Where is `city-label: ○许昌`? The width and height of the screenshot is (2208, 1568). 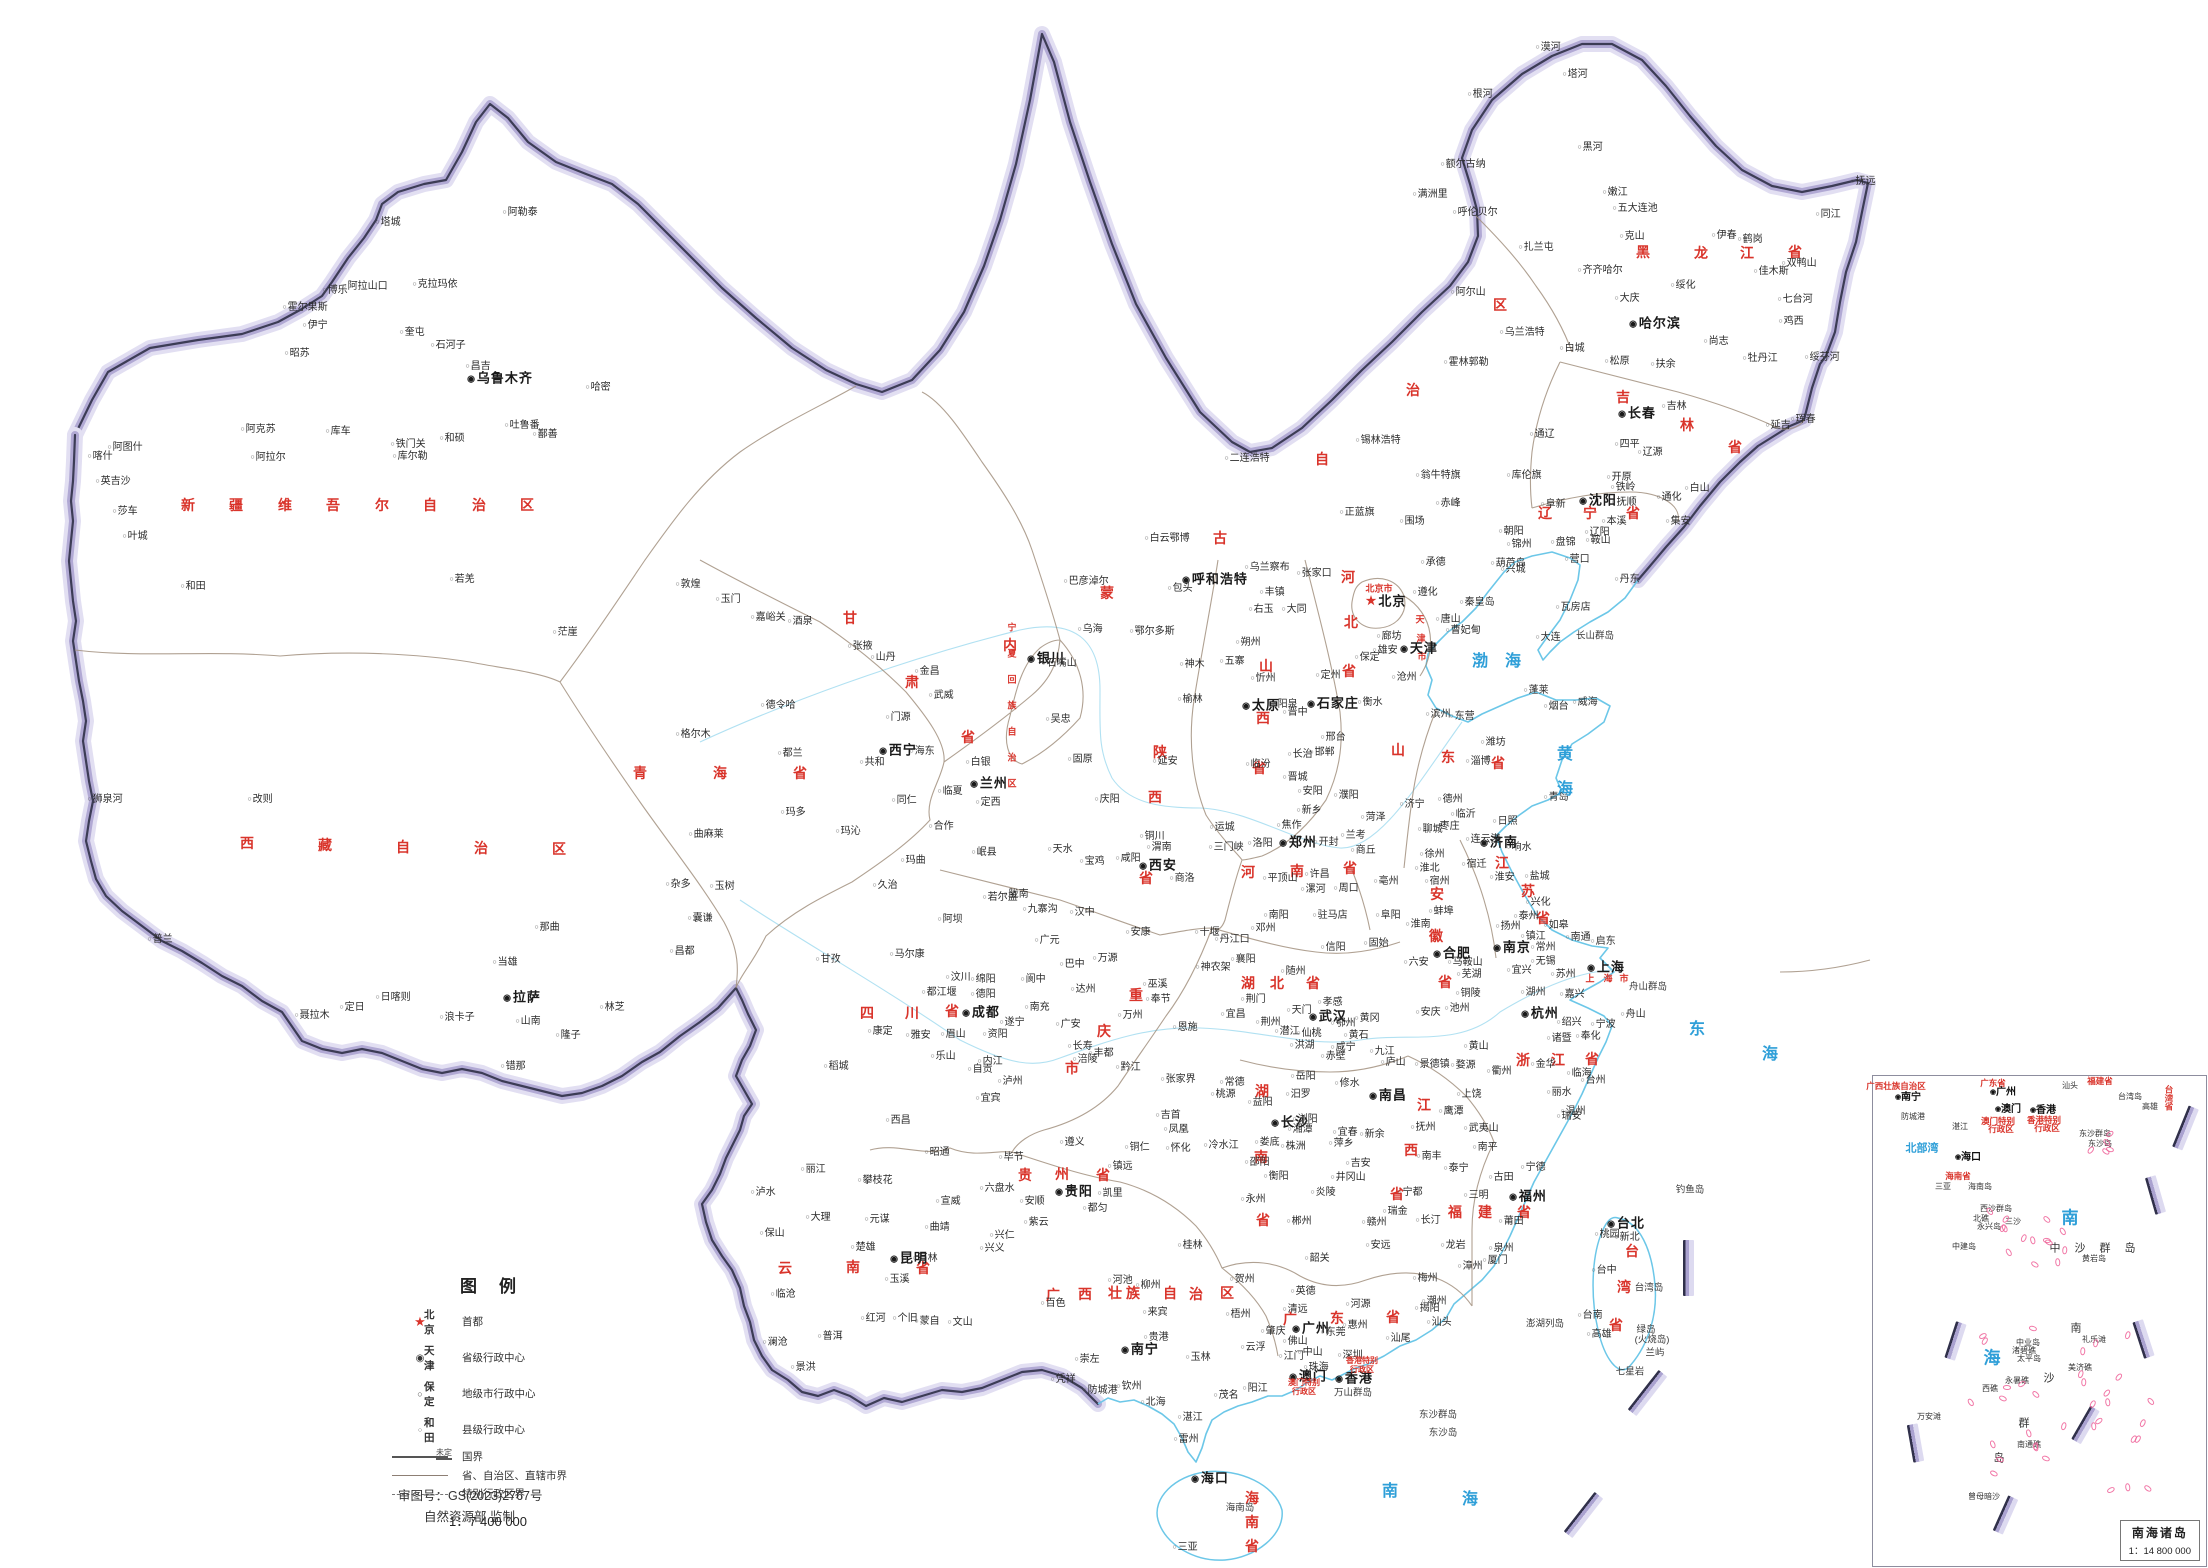 city-label: ○许昌 is located at coordinates (1317, 874).